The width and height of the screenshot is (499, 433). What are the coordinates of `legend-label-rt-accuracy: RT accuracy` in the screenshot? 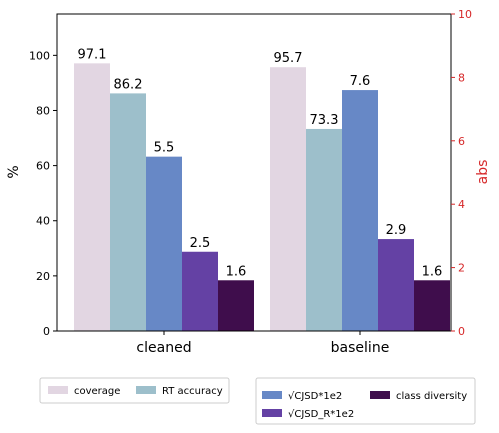 It's located at (192, 391).